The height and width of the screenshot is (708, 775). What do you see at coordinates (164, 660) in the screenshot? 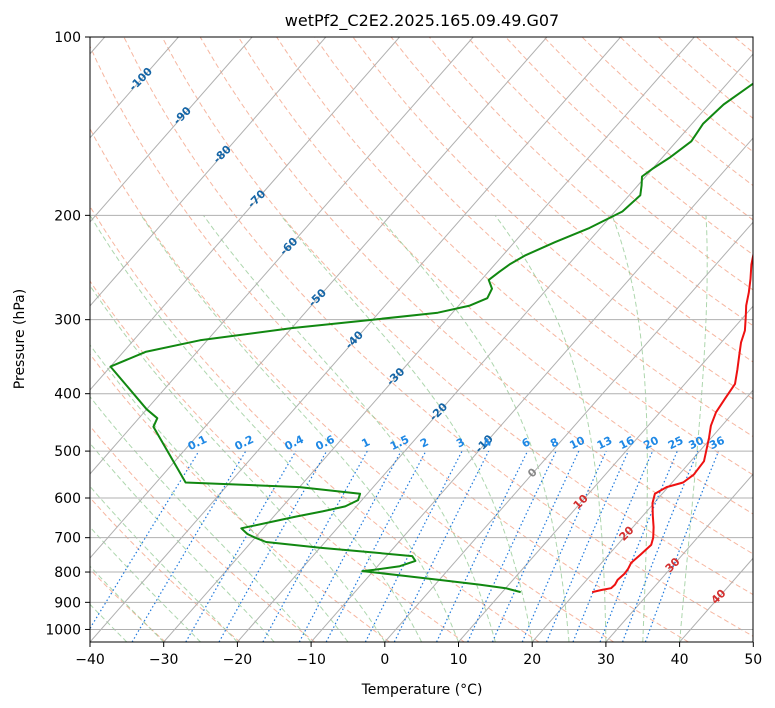
I see `x-tick-label: −30` at bounding box center [164, 660].